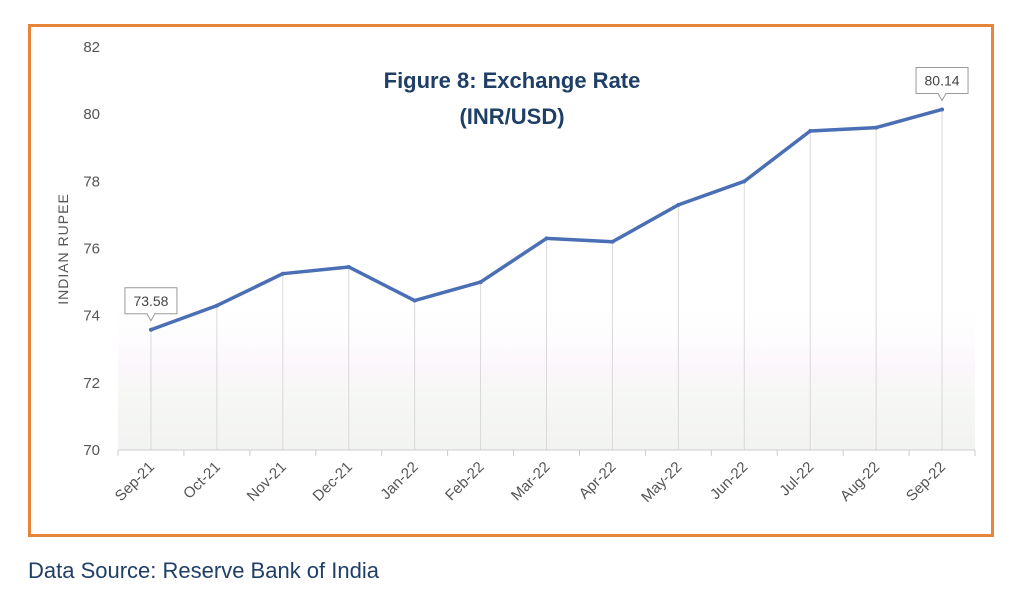 The height and width of the screenshot is (601, 1024). What do you see at coordinates (91, 114) in the screenshot?
I see `y-tick-label: 80` at bounding box center [91, 114].